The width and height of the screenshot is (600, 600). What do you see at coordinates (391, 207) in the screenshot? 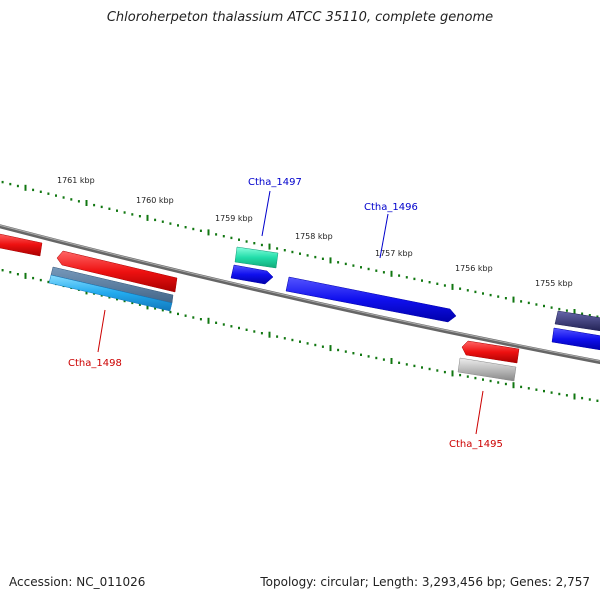
I see `gene-label-ctha-1496: Ctha_1496` at bounding box center [391, 207].